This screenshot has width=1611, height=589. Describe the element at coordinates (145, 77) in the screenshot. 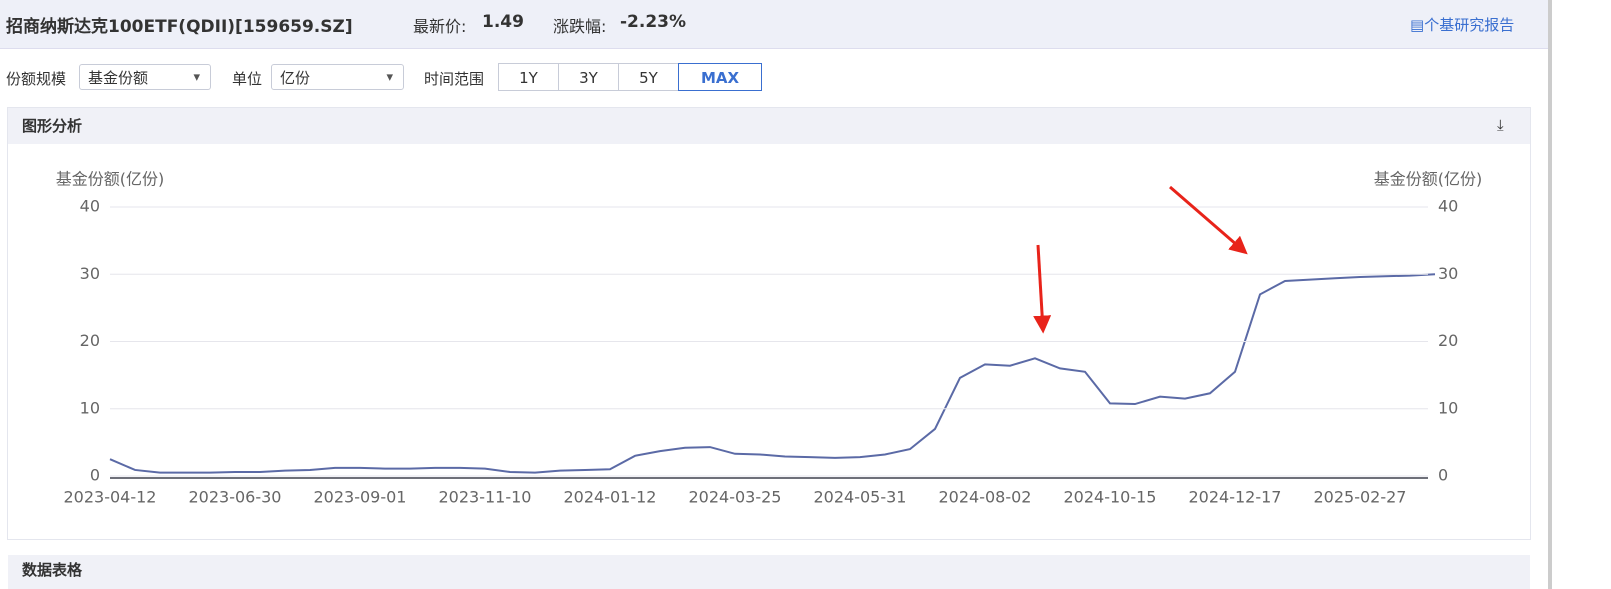

I see `scale-select: 基金份额` at that location.